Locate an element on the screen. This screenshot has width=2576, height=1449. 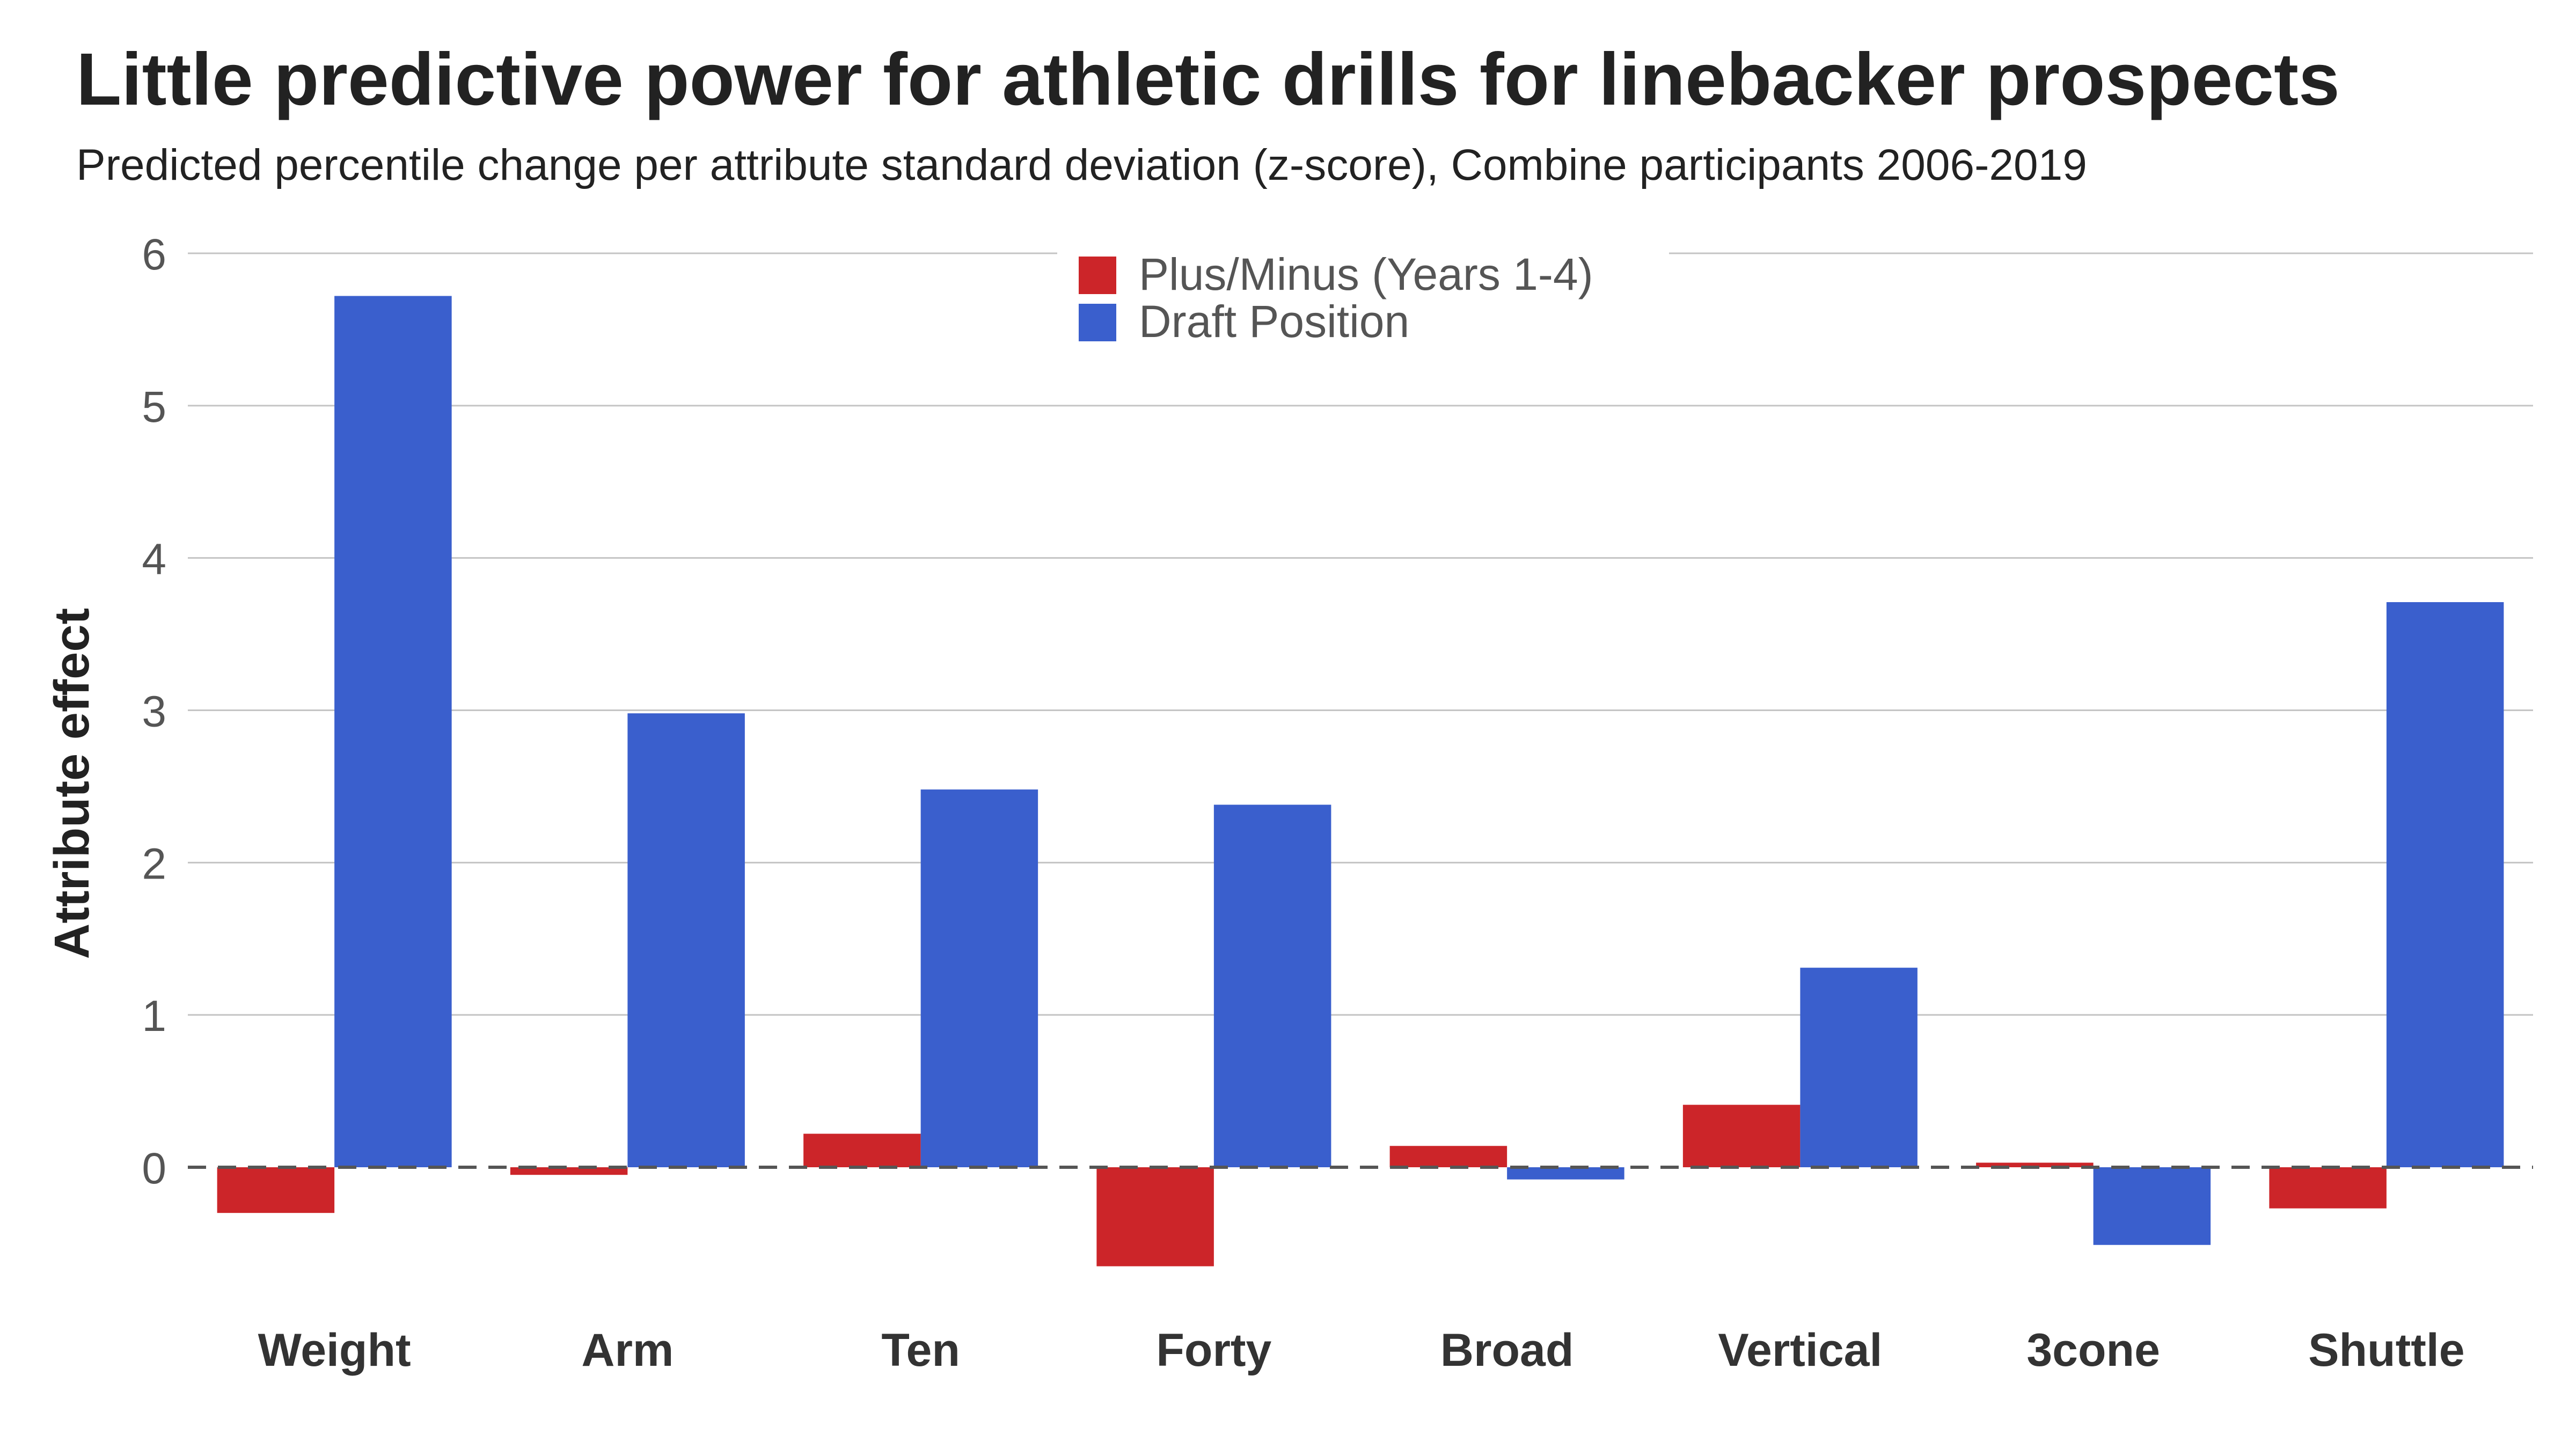
x-tick-label: Arm is located at coordinates (627, 1350).